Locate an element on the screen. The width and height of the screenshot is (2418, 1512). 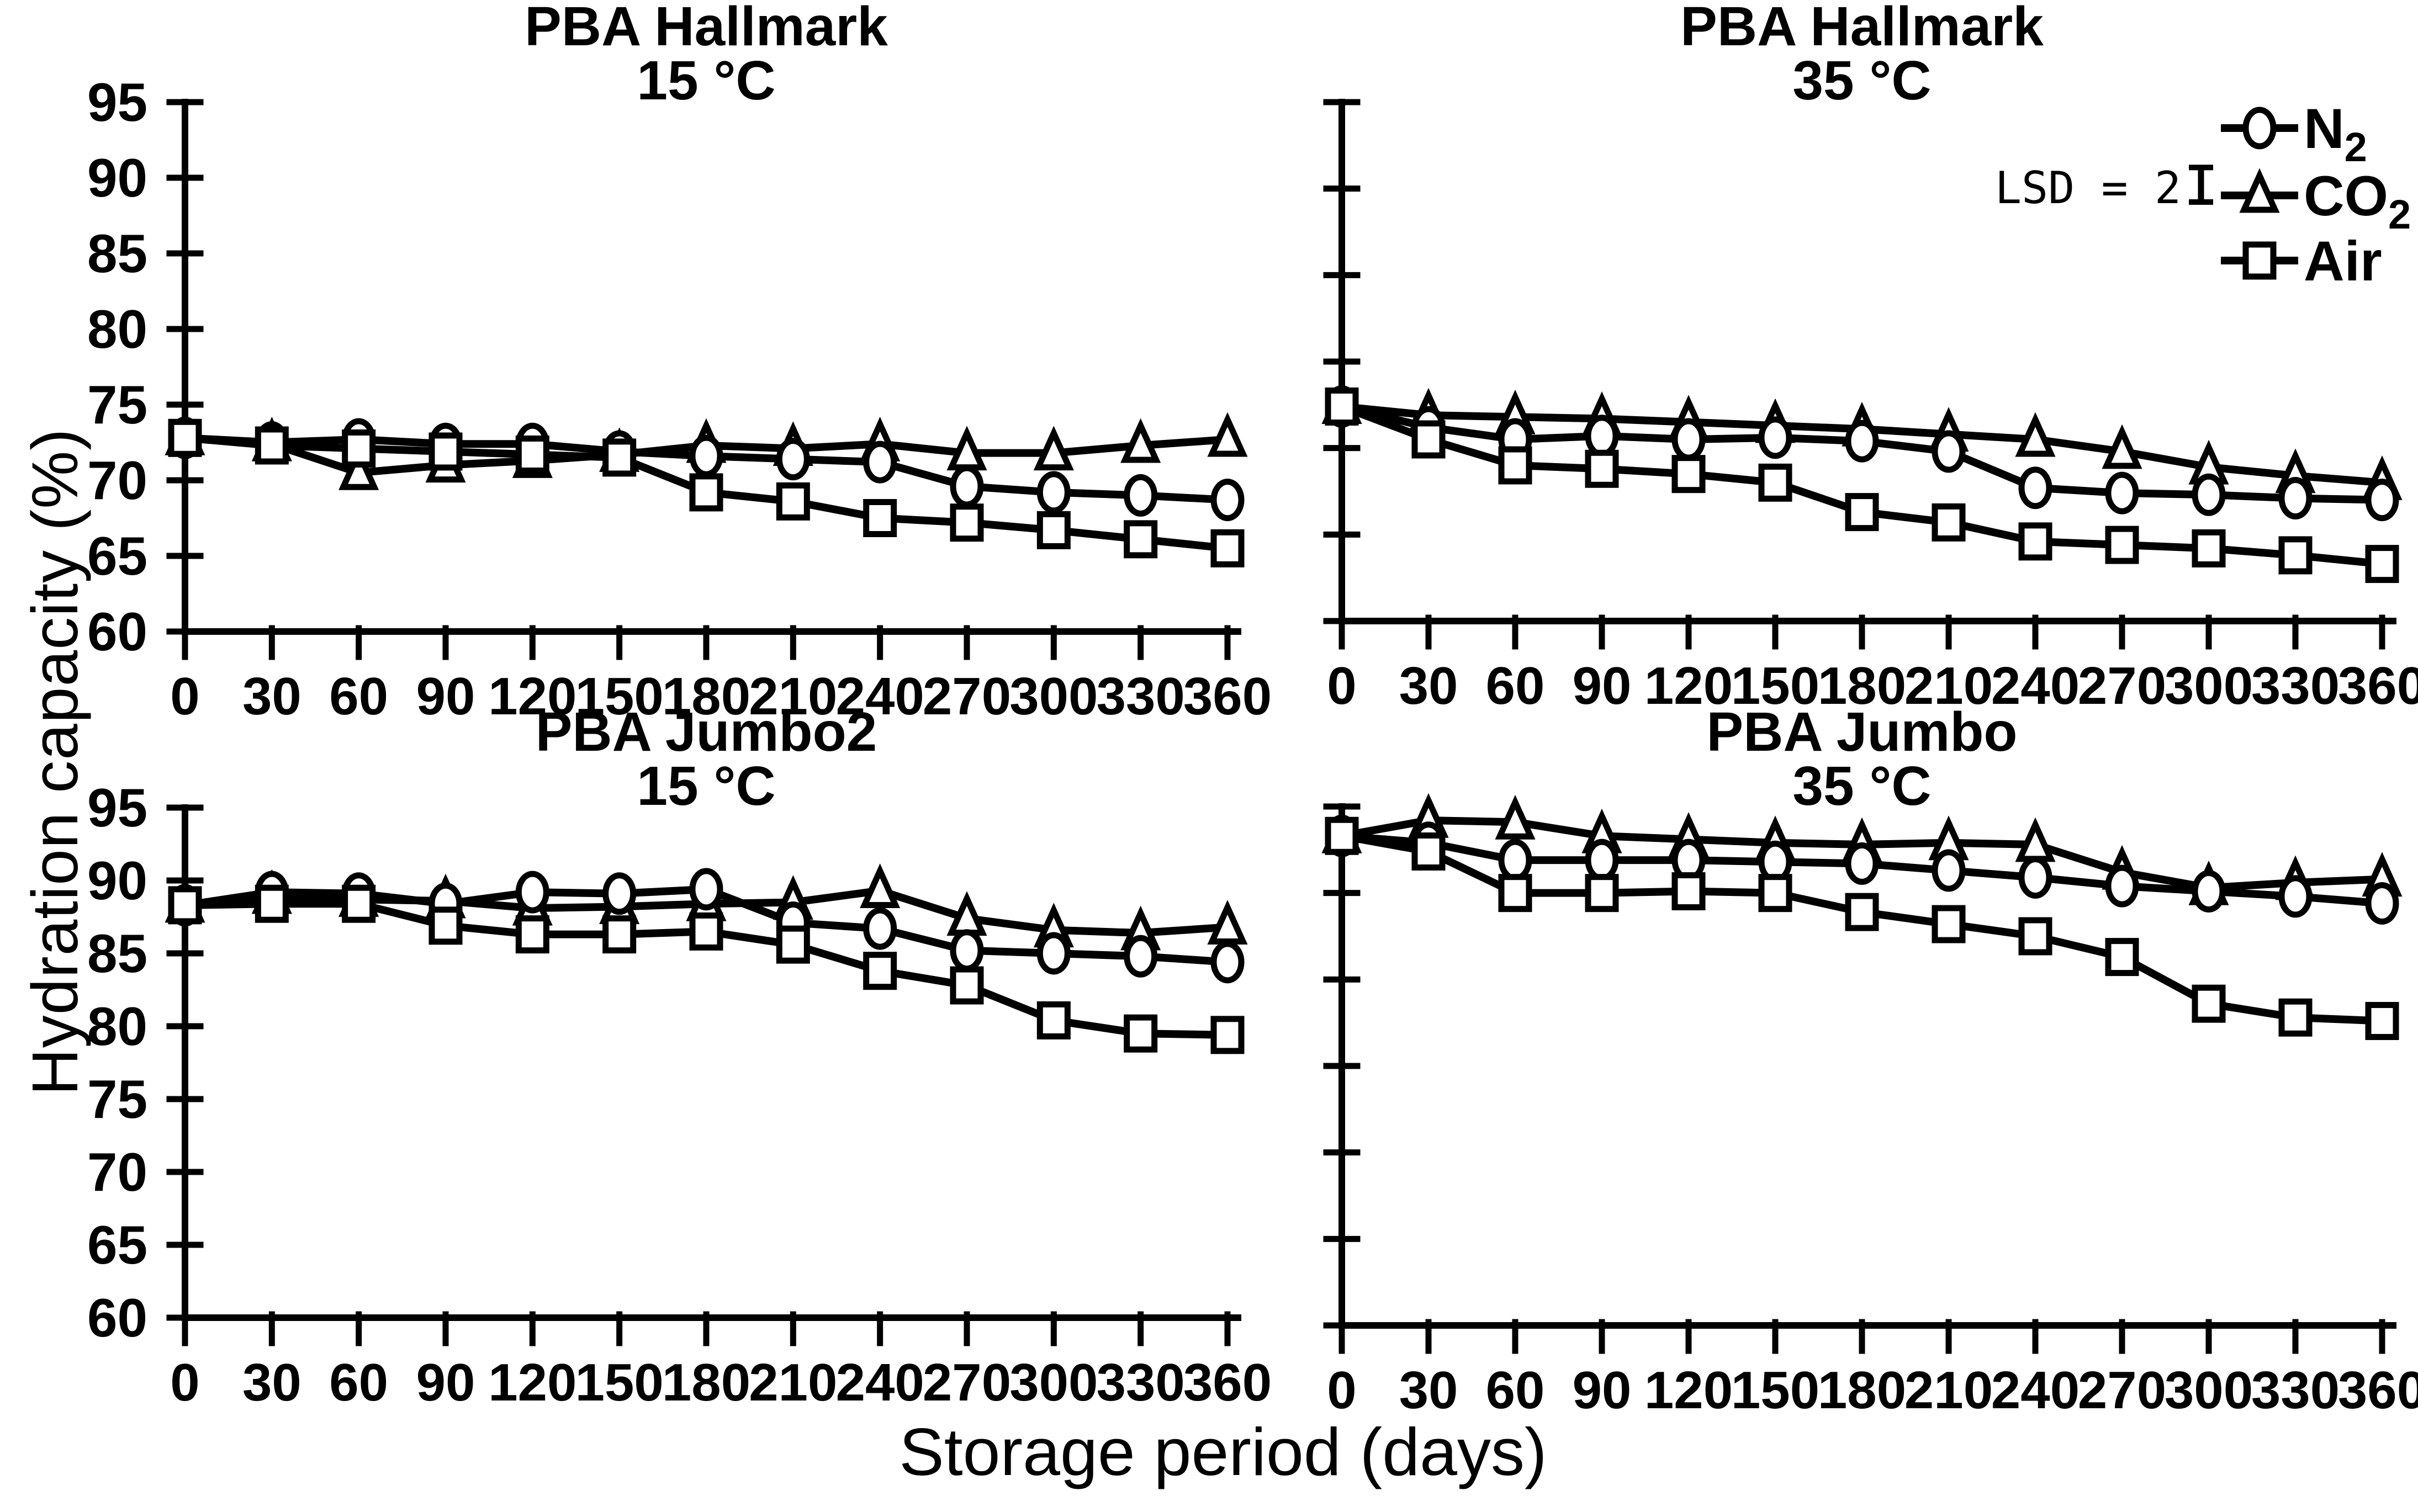
y-tick-label: 85 is located at coordinates (117, 953).